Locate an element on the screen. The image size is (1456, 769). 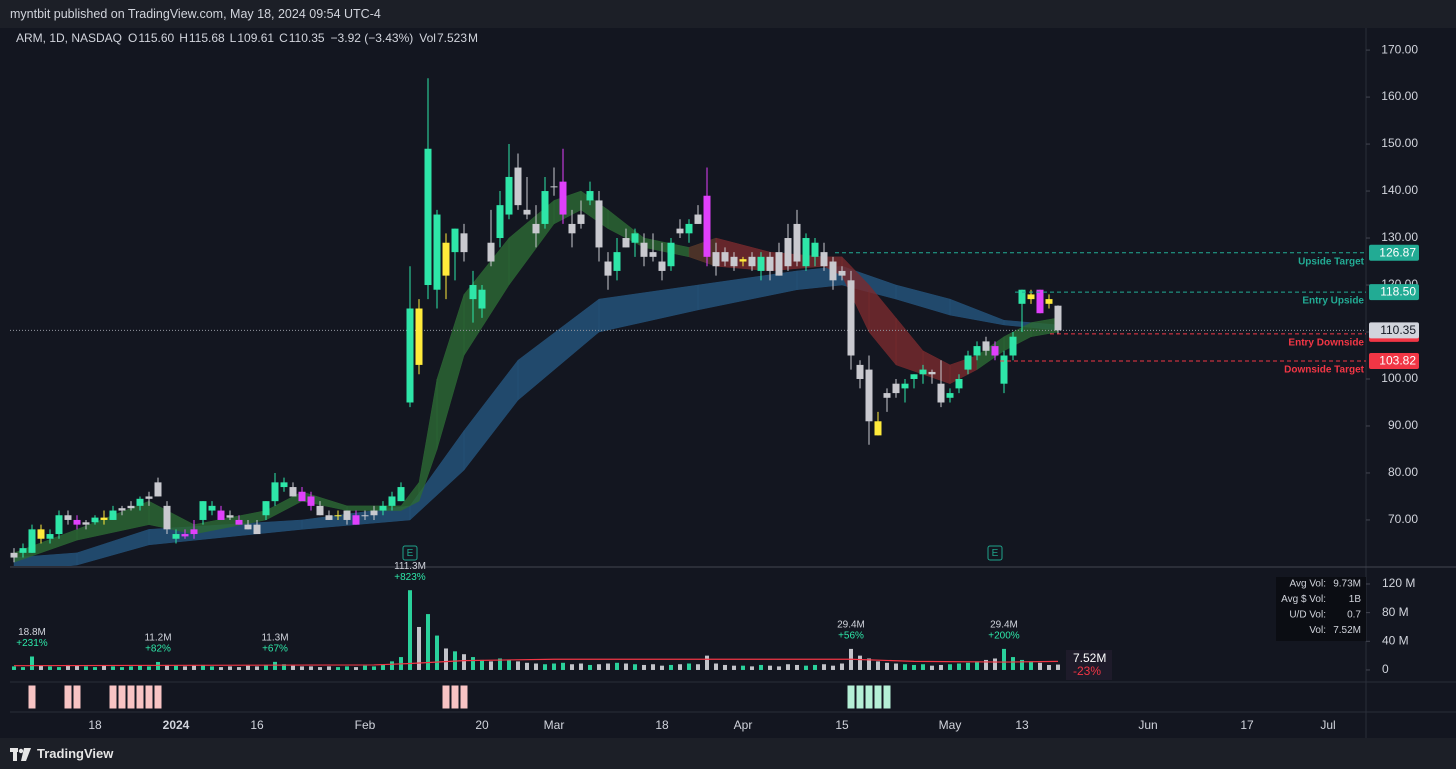
x-tick-label: 13 is located at coordinates (1022, 725).